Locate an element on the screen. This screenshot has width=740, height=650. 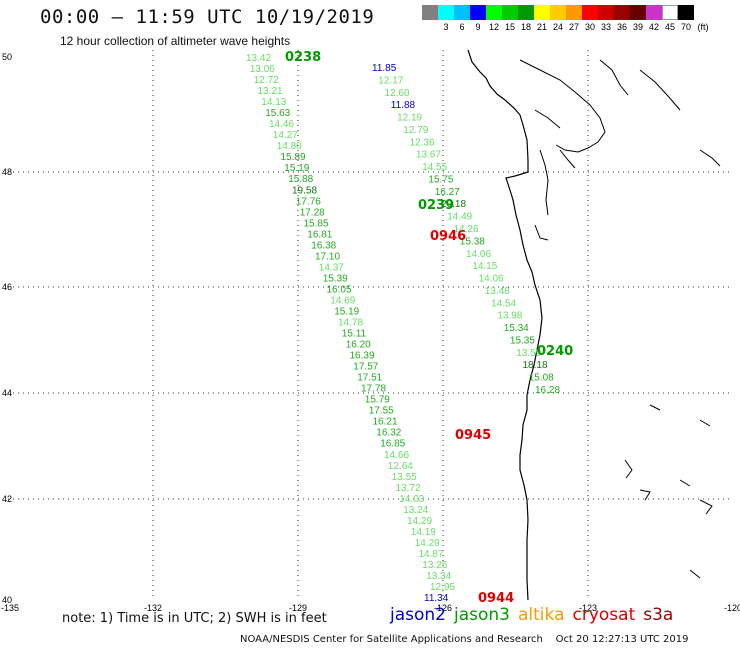
color-scale-label: 39 is located at coordinates (637, 27).